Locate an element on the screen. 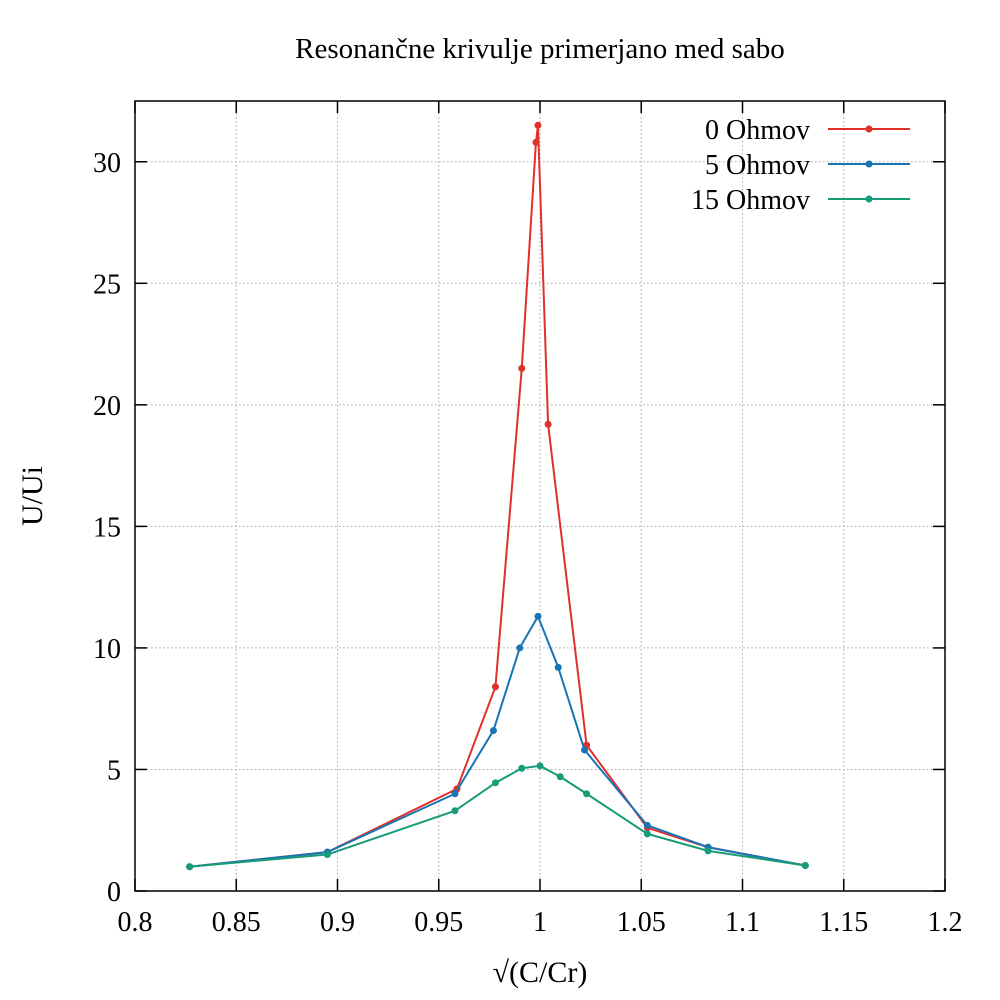  legend: 0 Ohmov 5 Ohmov 15 Ohmov is located at coordinates (800, 165).